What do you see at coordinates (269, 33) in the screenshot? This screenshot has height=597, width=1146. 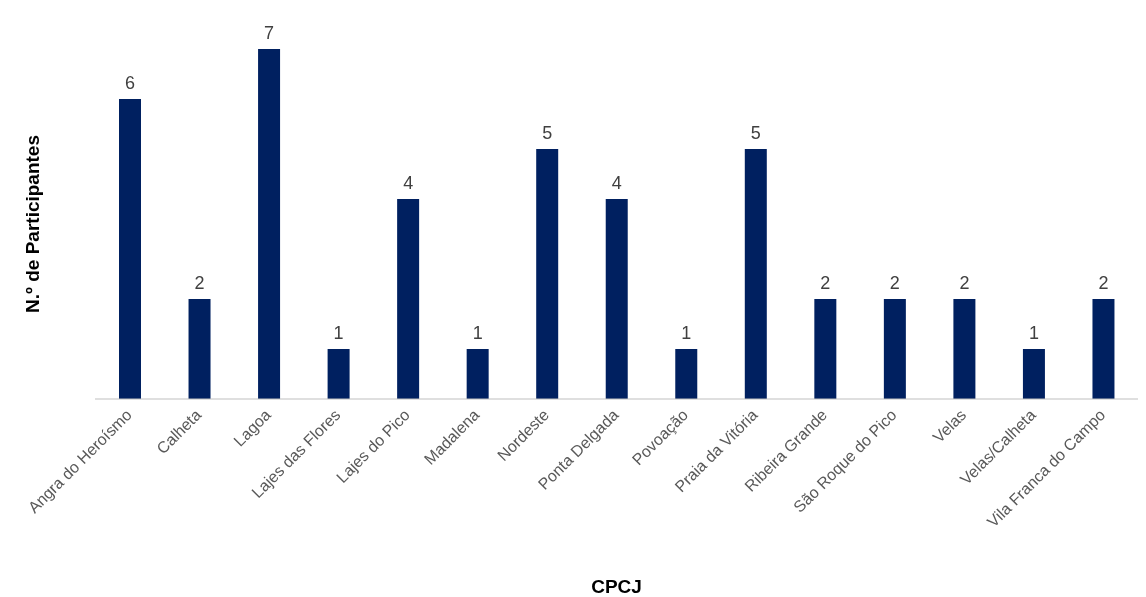 I see `data-label: 7` at bounding box center [269, 33].